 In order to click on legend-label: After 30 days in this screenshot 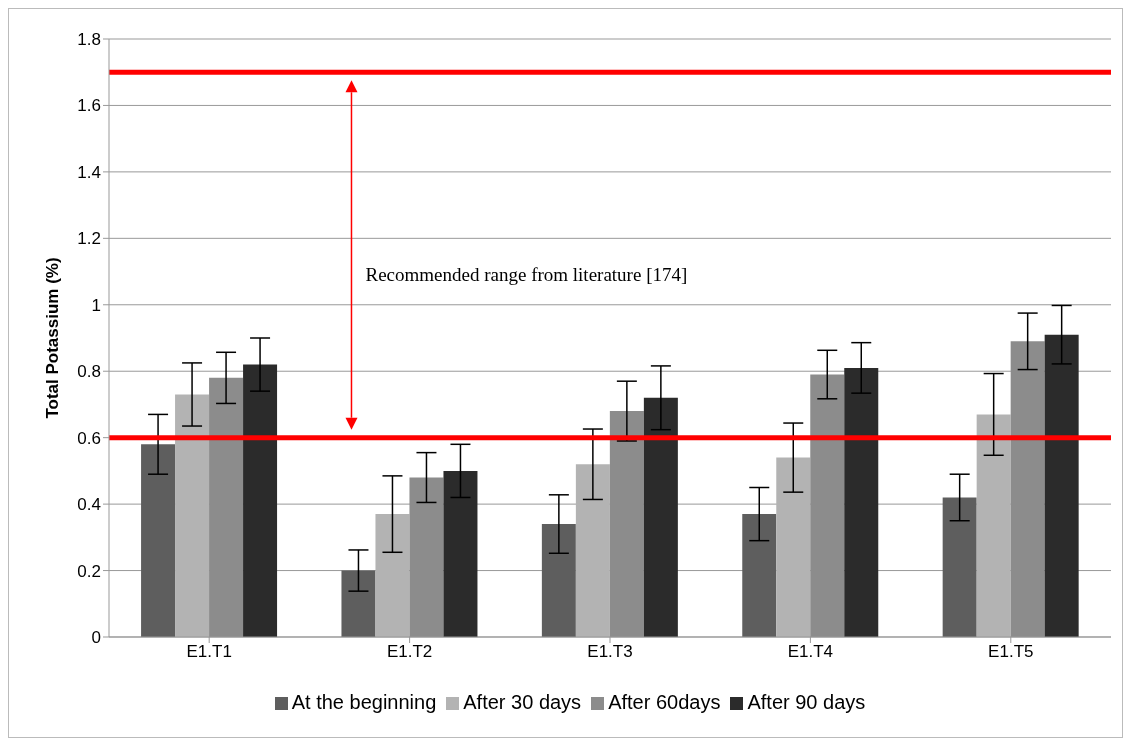, I will do `click(522, 702)`.